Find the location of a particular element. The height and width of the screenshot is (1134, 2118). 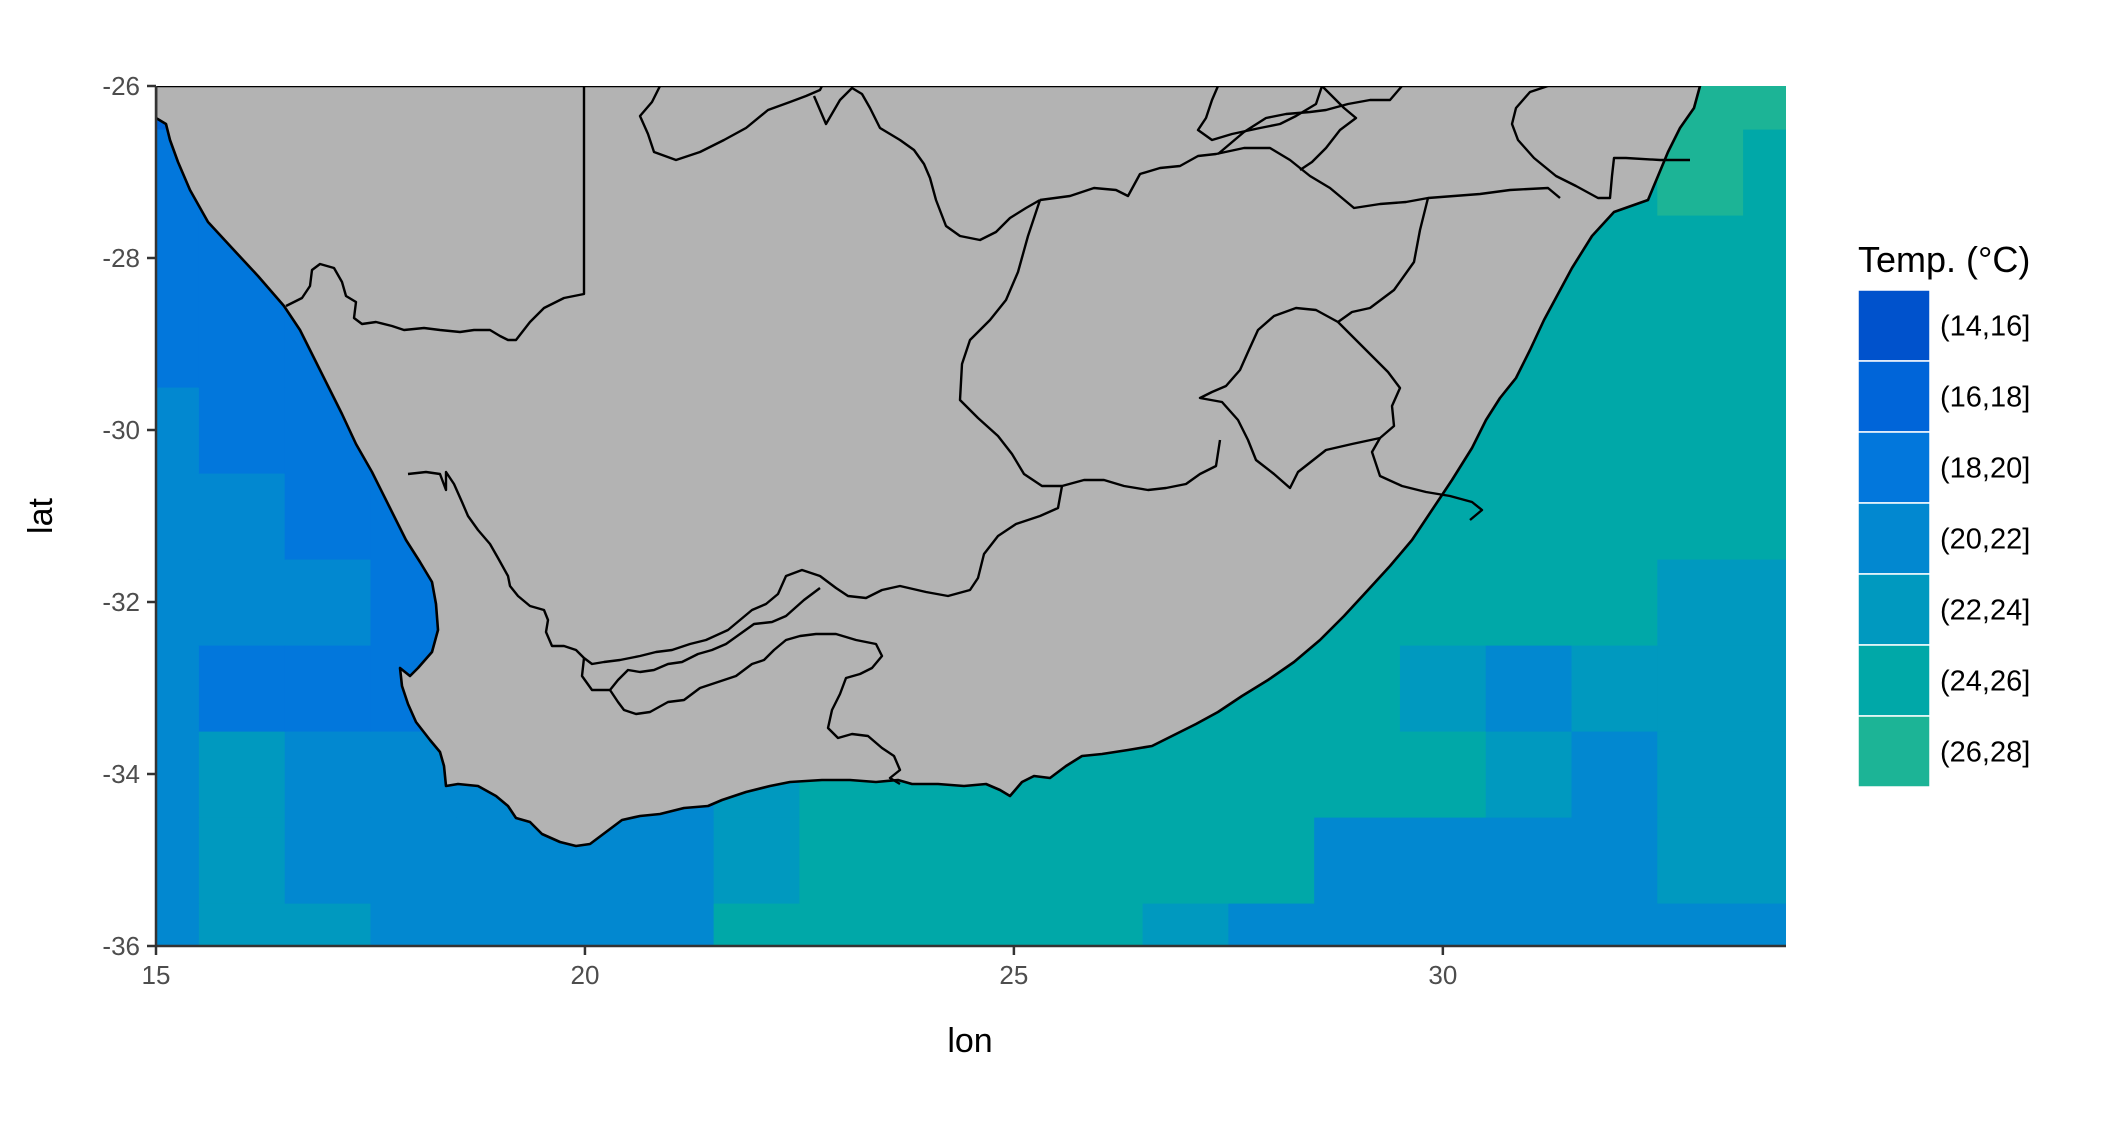

y-tick-label: -26 is located at coordinates (121, 86).